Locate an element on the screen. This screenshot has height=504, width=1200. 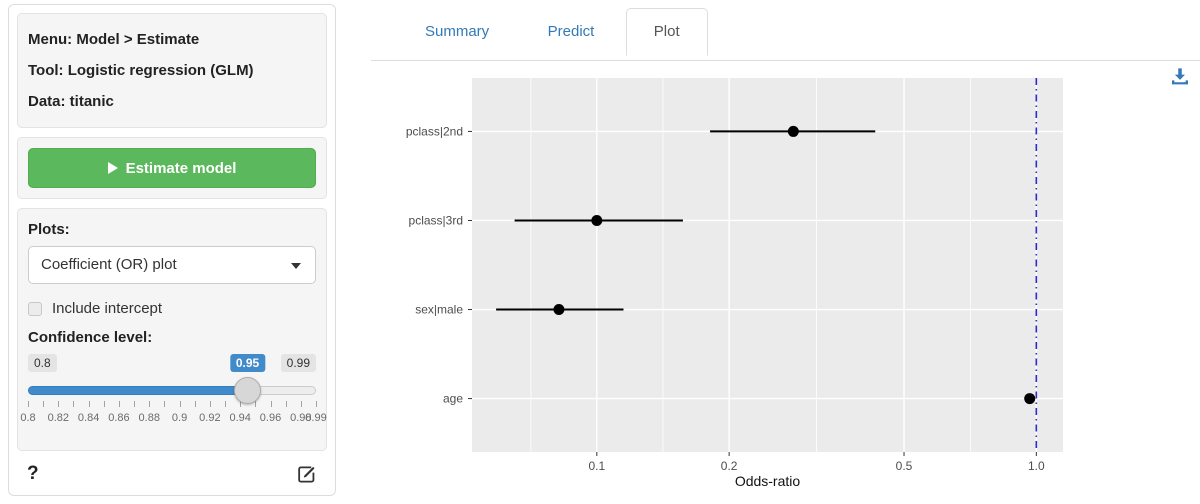
help-button: ? is located at coordinates (33, 473).